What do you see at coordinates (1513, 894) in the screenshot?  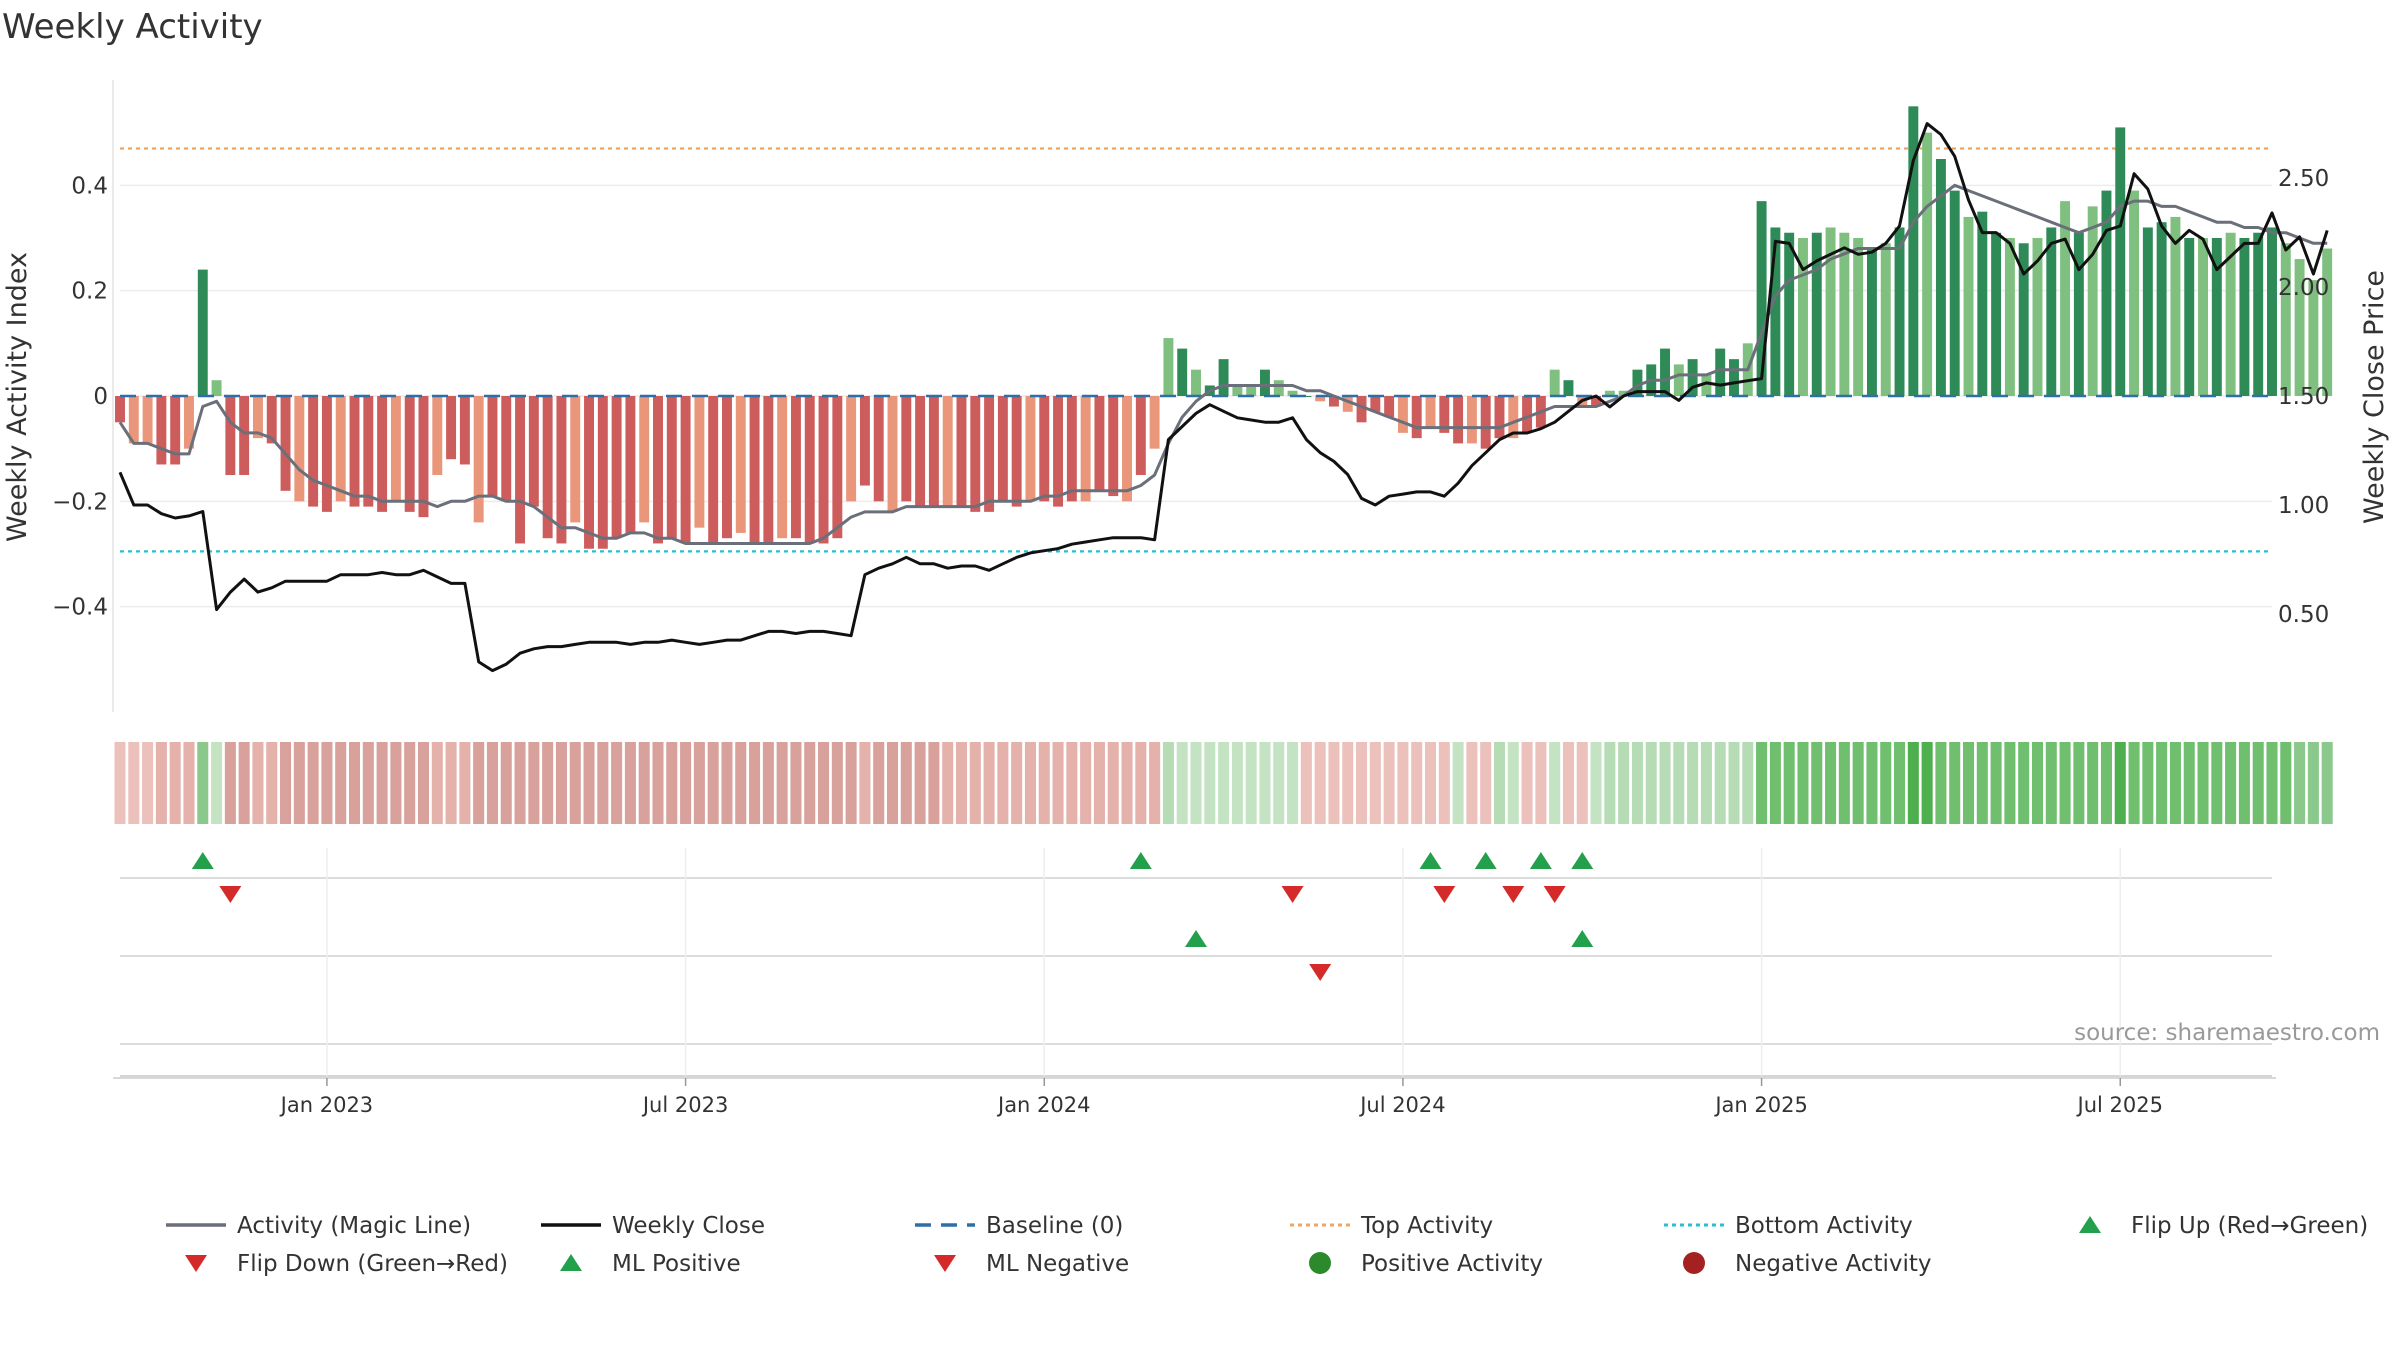 I see `flip-down-marker` at bounding box center [1513, 894].